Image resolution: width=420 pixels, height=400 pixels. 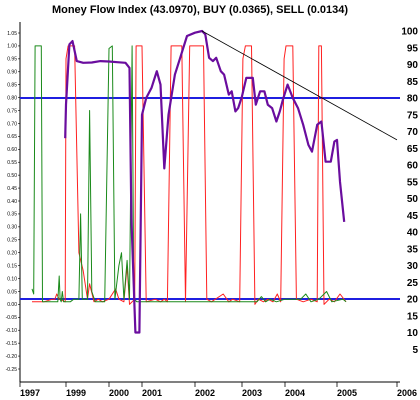 I want to click on right-tick-label: 60, so click(x=413, y=166).